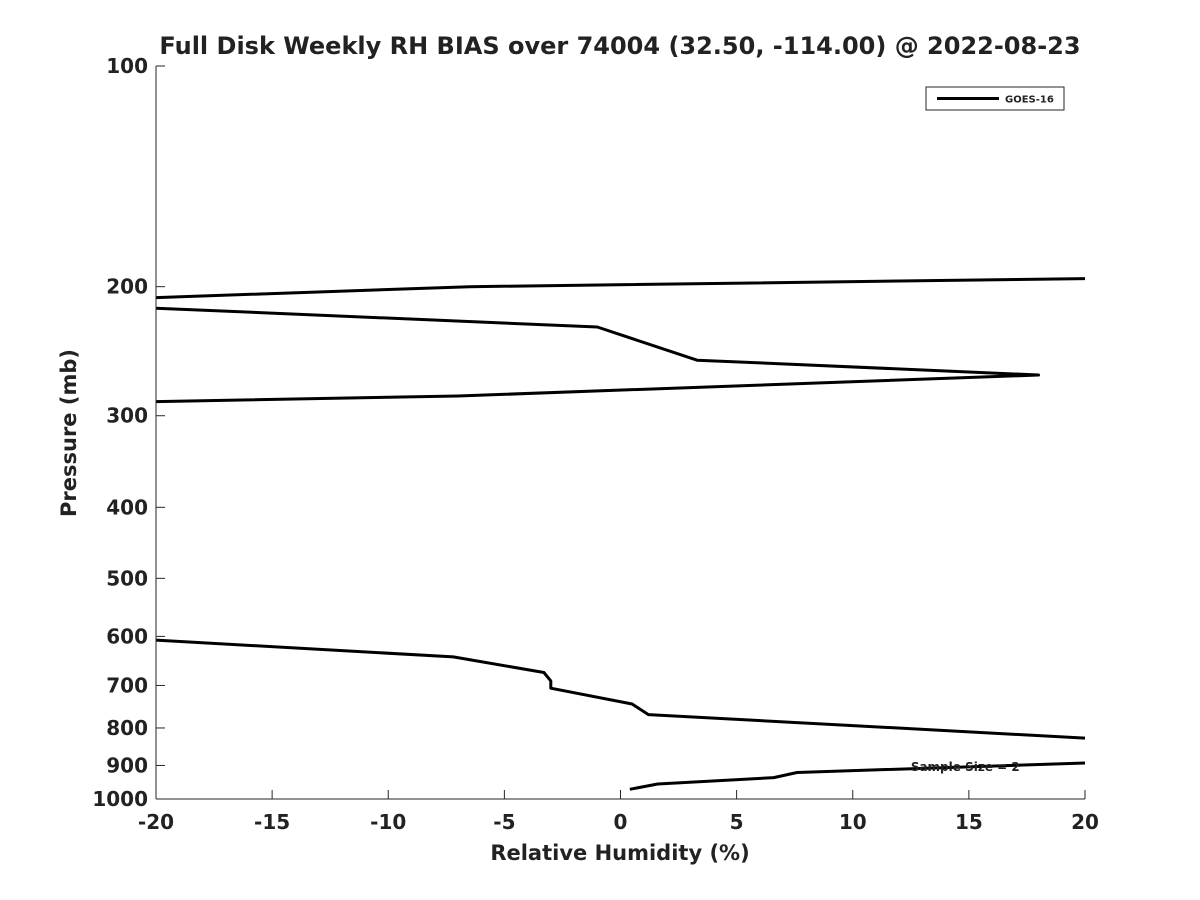 The height and width of the screenshot is (900, 1200). Describe the element at coordinates (127, 287) in the screenshot. I see `y-tick-label: 200` at that location.